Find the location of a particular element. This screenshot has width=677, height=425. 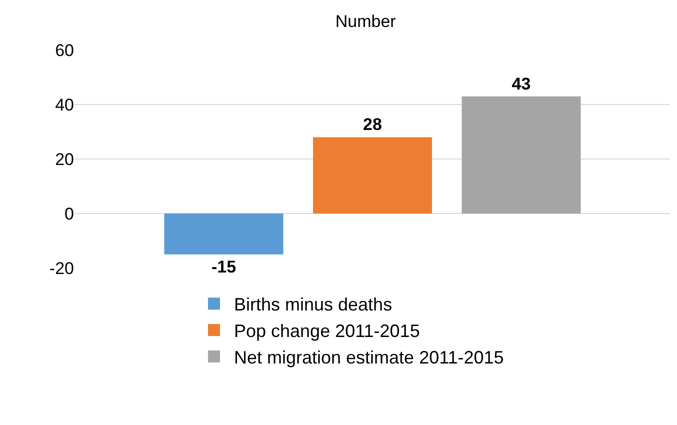

y-tick-label: 40 is located at coordinates (64, 104).